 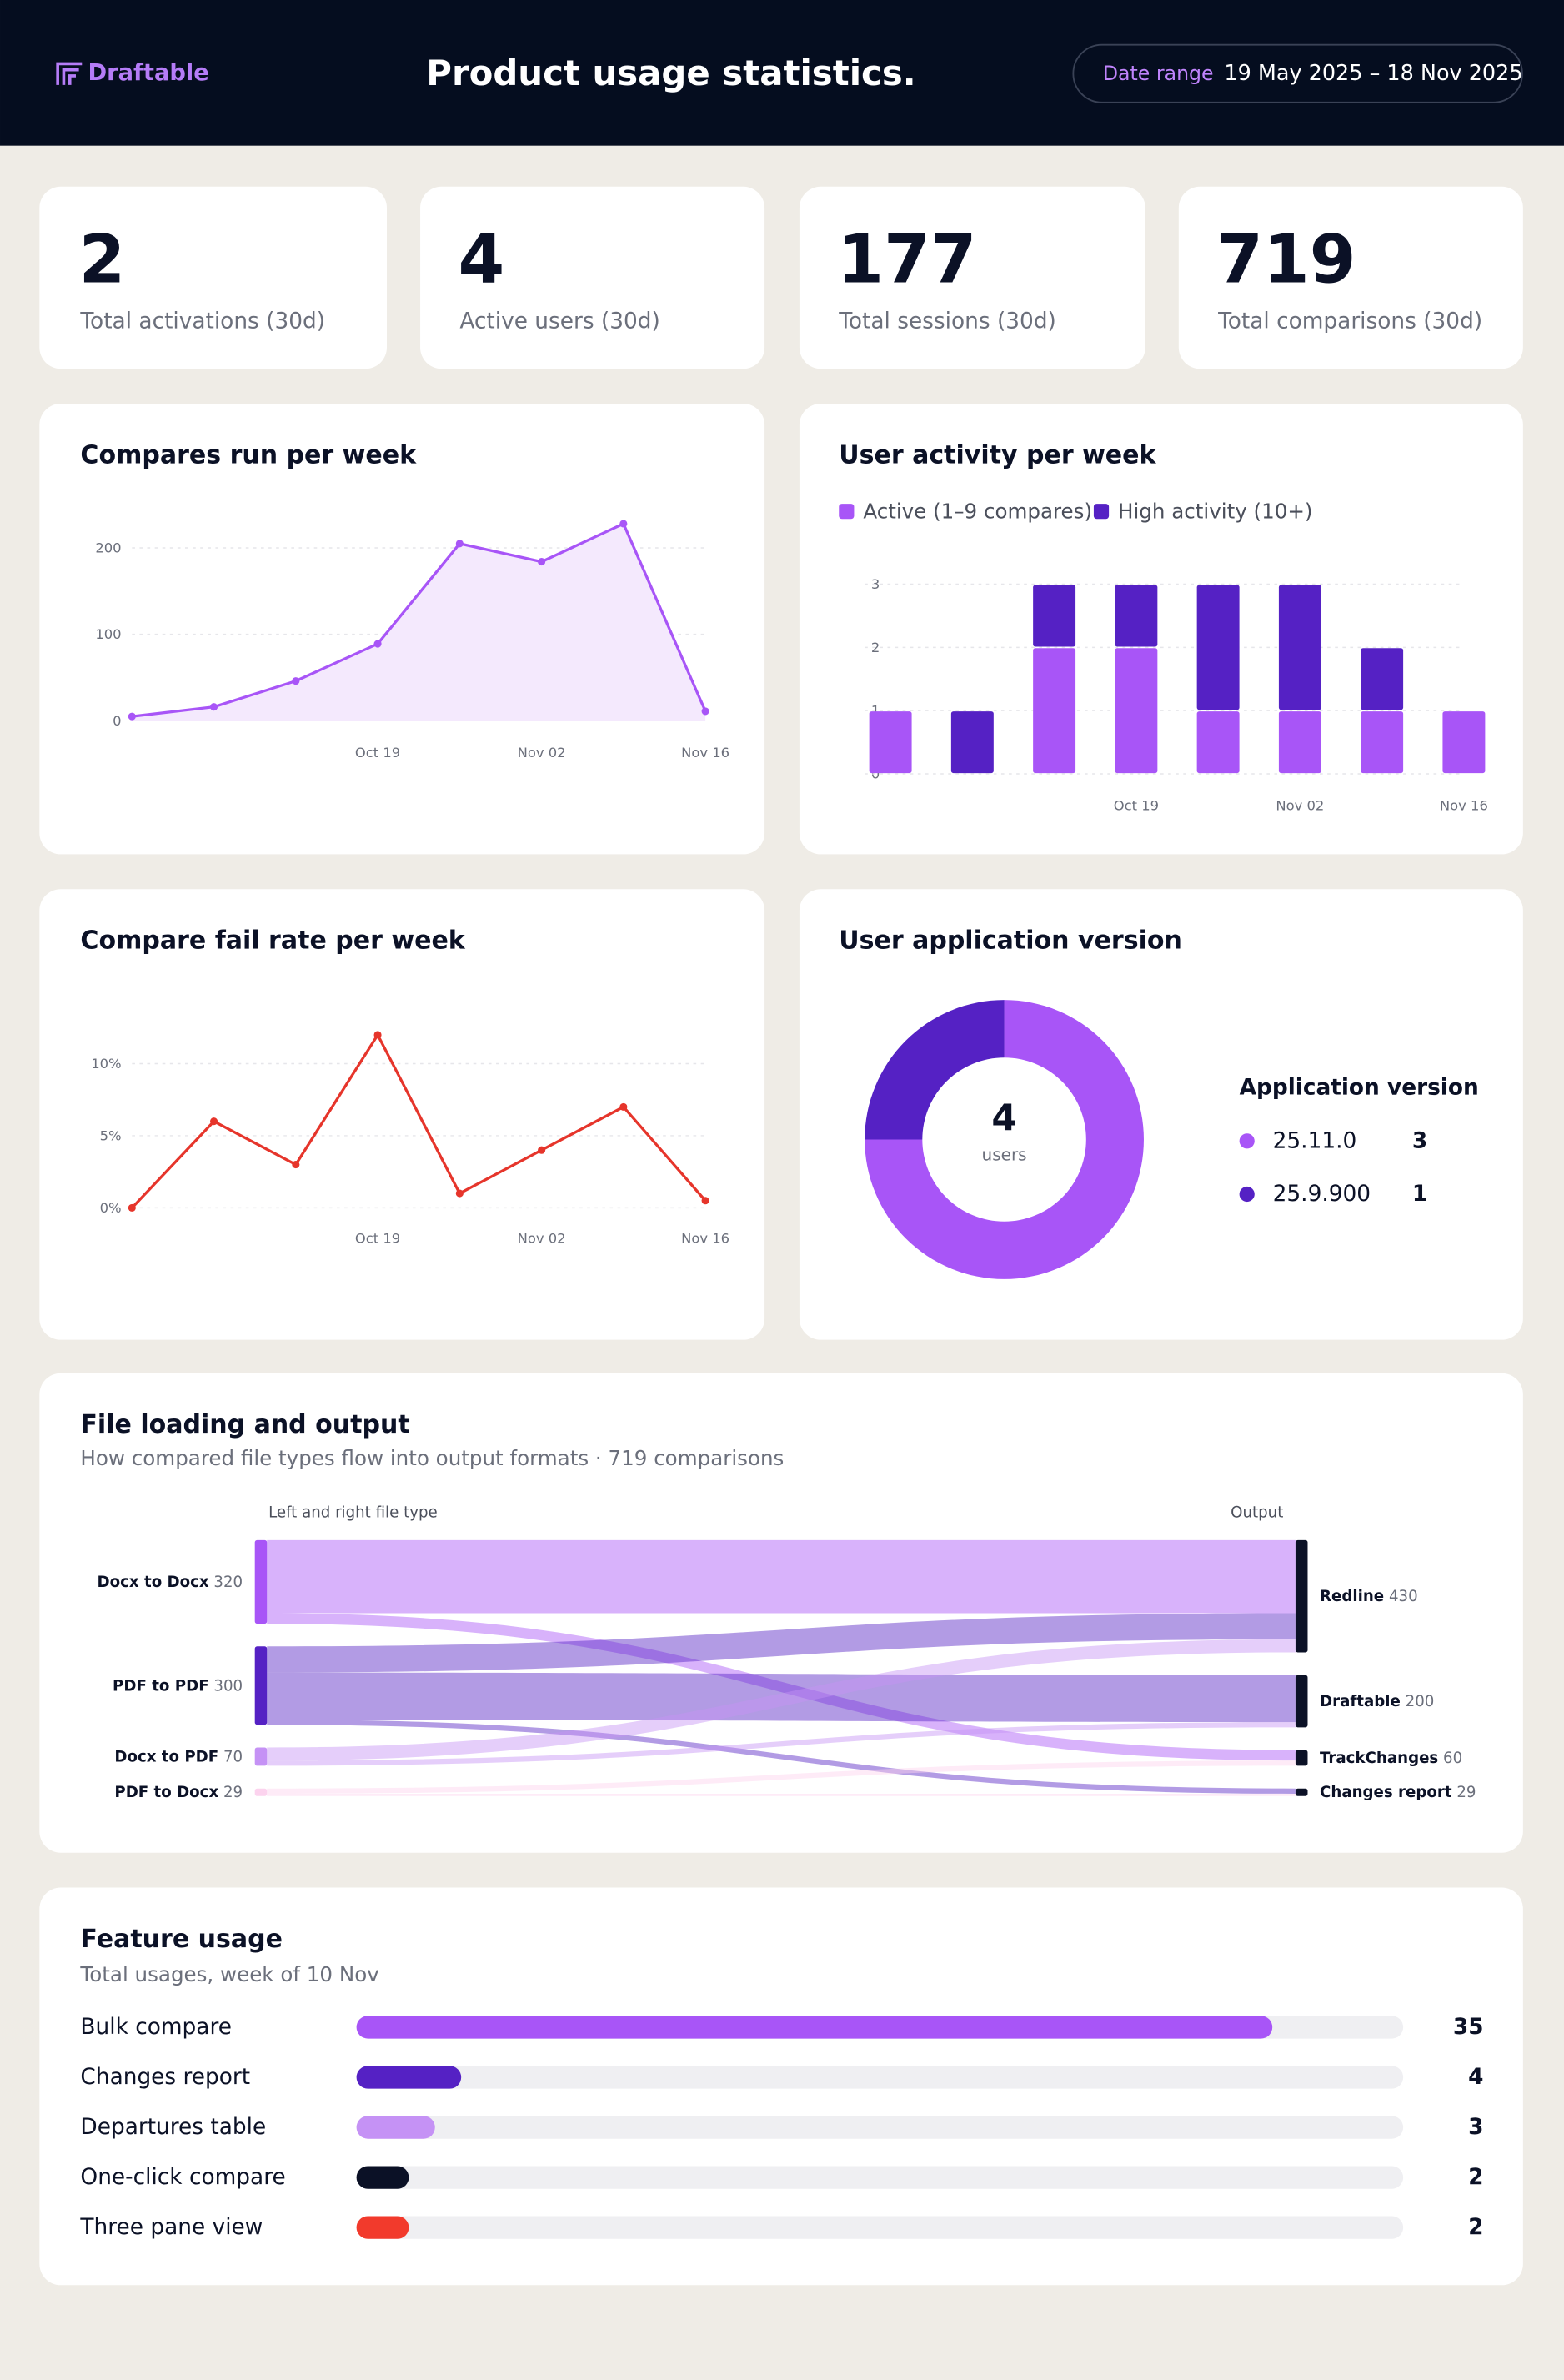 What do you see at coordinates (108, 548) in the screenshot?
I see `y-tick-label: 200` at bounding box center [108, 548].